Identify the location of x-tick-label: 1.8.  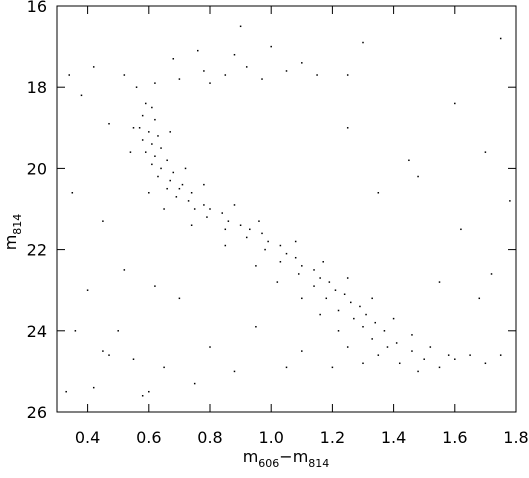
(515, 437).